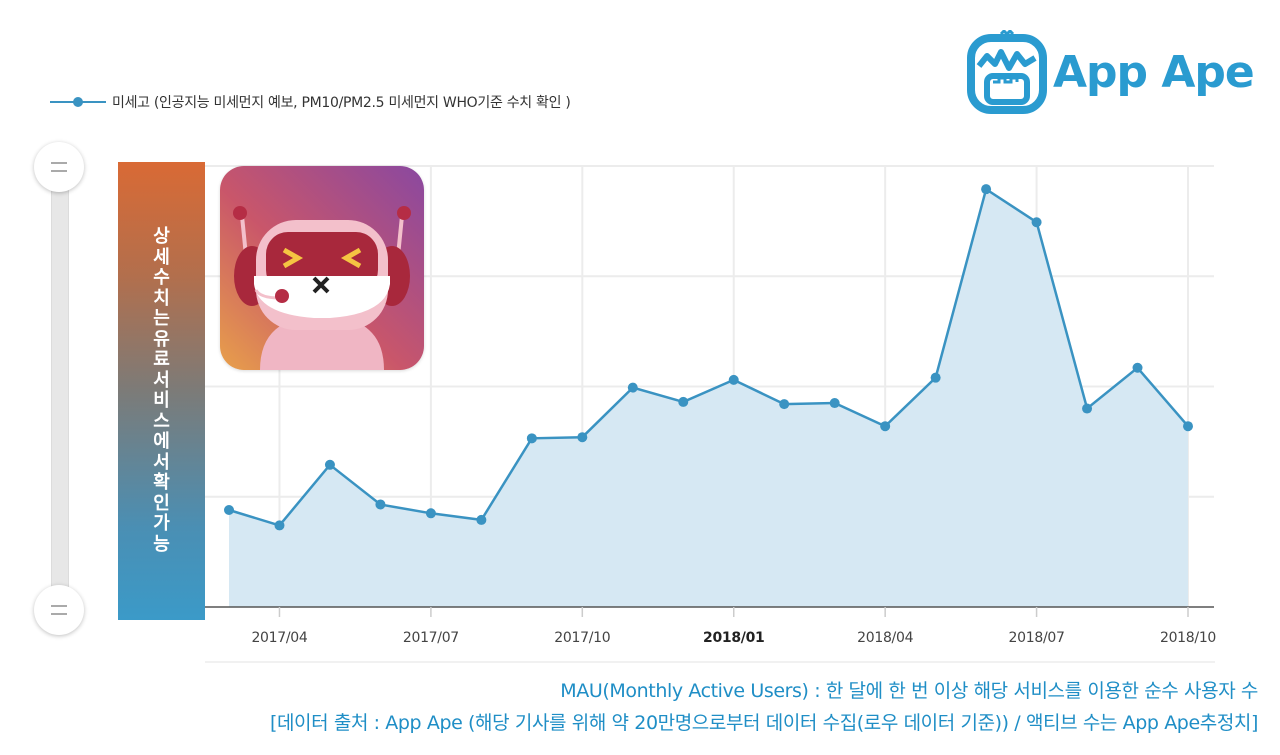 The height and width of the screenshot is (755, 1280). Describe the element at coordinates (734, 638) in the screenshot. I see `x-axis-label: 2018/01` at that location.